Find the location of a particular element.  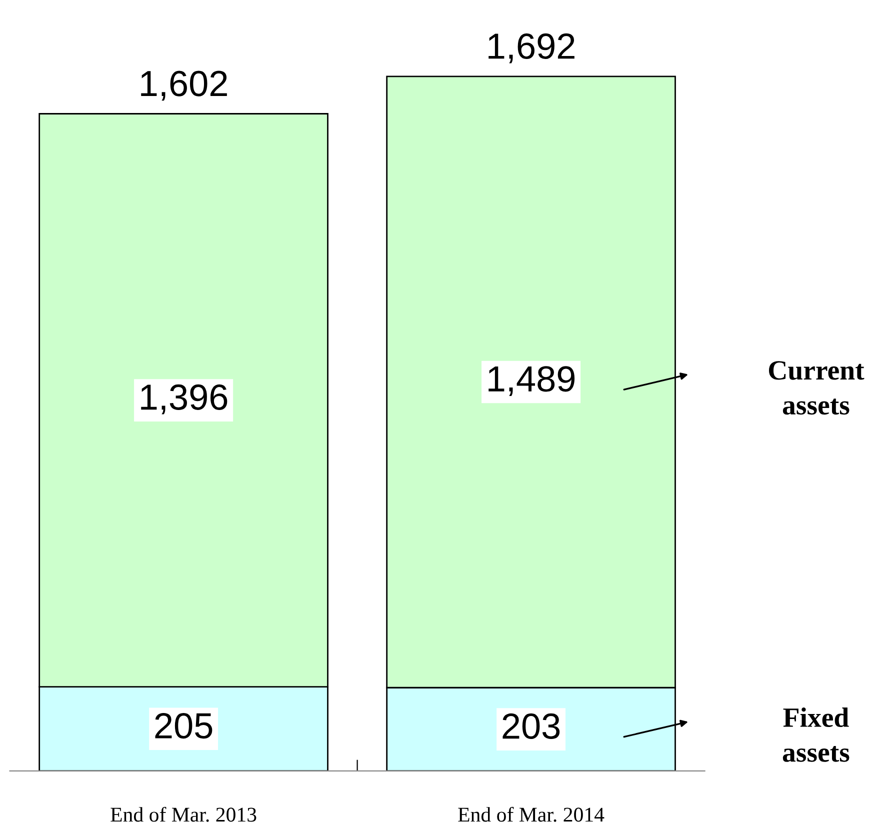

x-tick-label: End of Mar. 2013 is located at coordinates (183, 814).